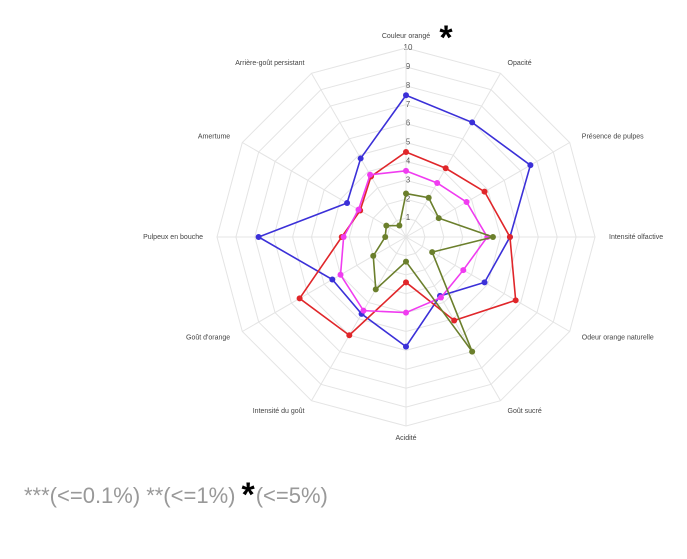 The width and height of the screenshot is (687, 559). Describe the element at coordinates (269, 63) in the screenshot. I see `category-label: Arrière-goût persistant` at that location.